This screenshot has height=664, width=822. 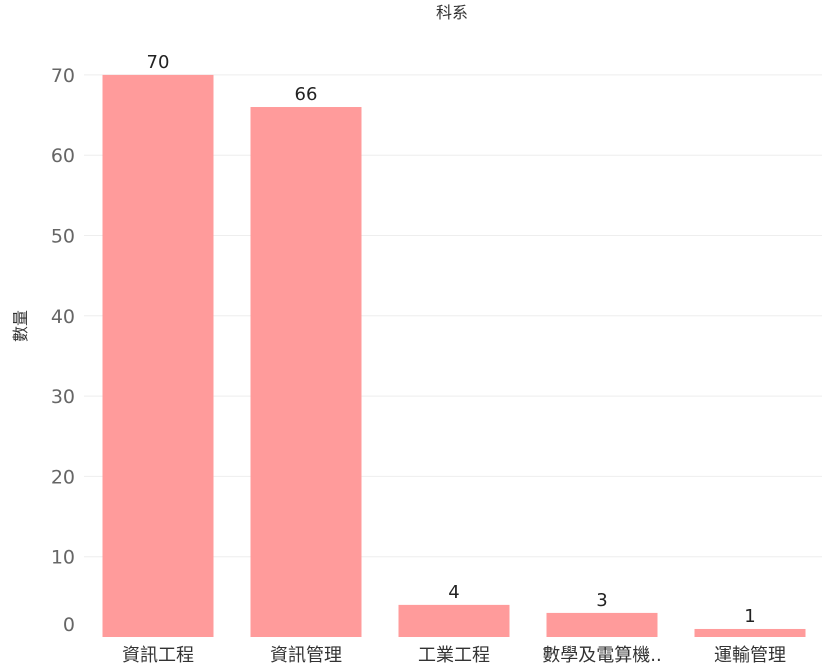 What do you see at coordinates (601, 654) in the screenshot?
I see `x-tick-label: 數學及電算機..` at bounding box center [601, 654].